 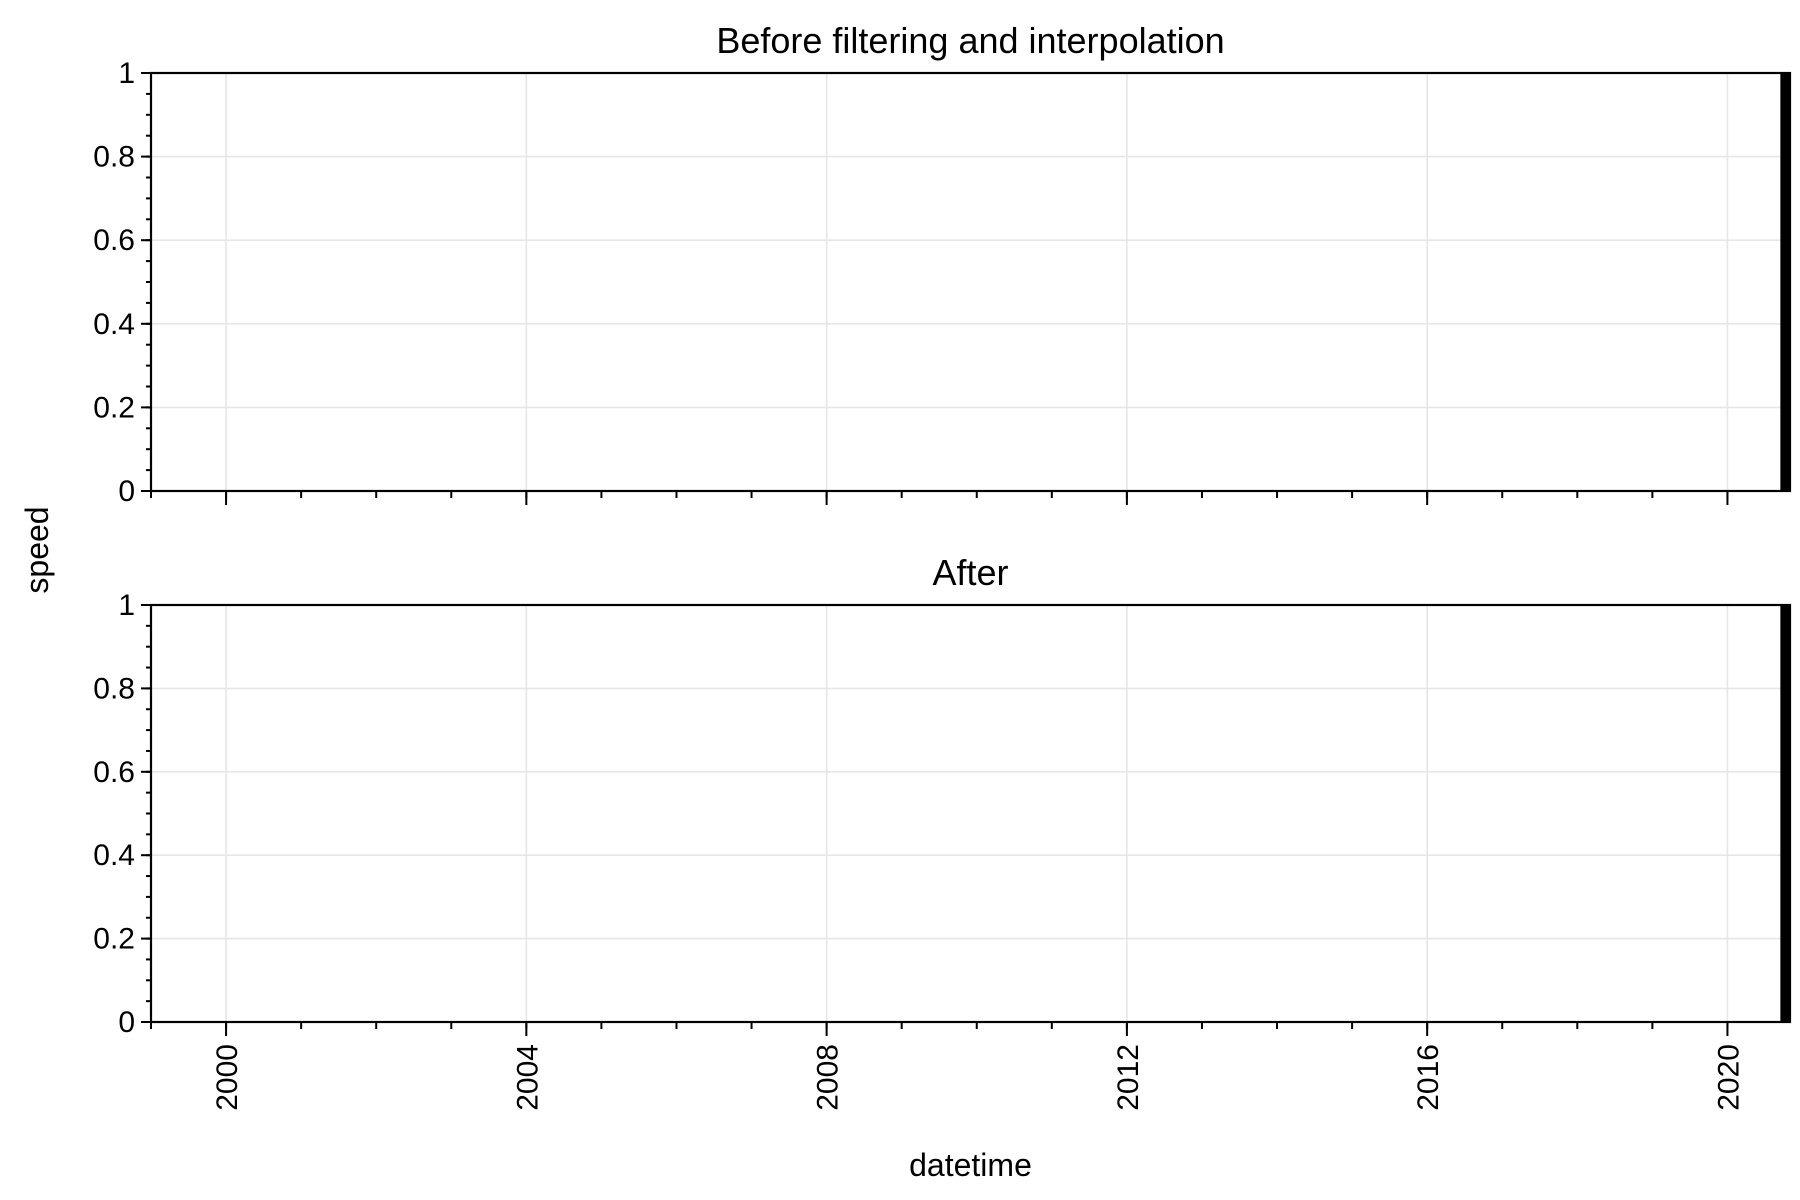 What do you see at coordinates (970, 572) in the screenshot?
I see `chart-title: After` at bounding box center [970, 572].